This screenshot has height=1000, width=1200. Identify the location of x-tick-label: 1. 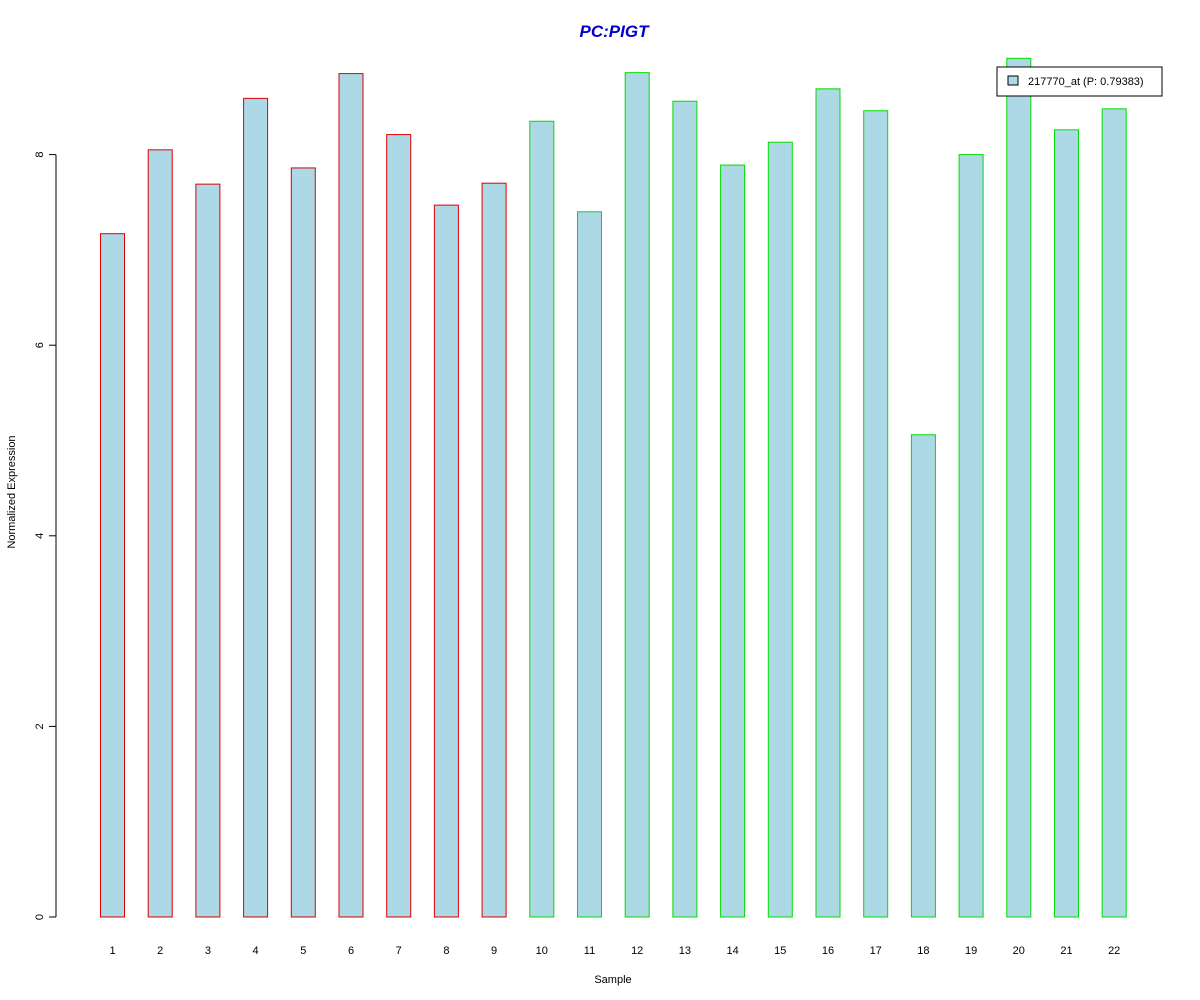
(112, 951).